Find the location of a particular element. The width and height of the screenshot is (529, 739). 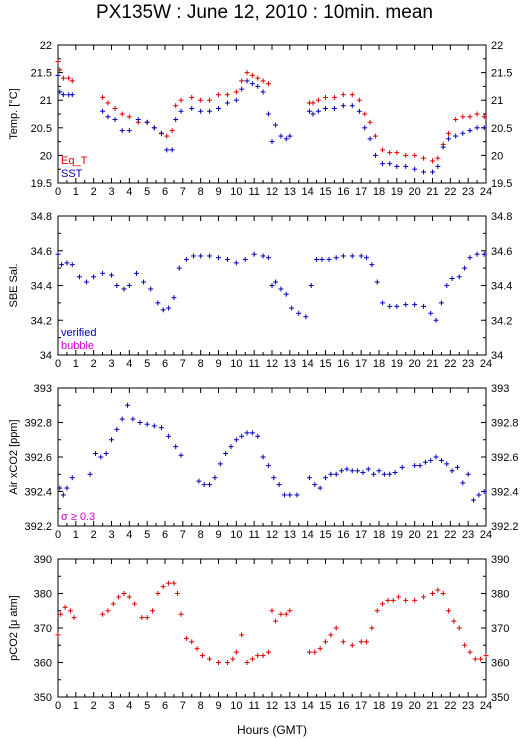

legend-label: bubble is located at coordinates (77, 346).